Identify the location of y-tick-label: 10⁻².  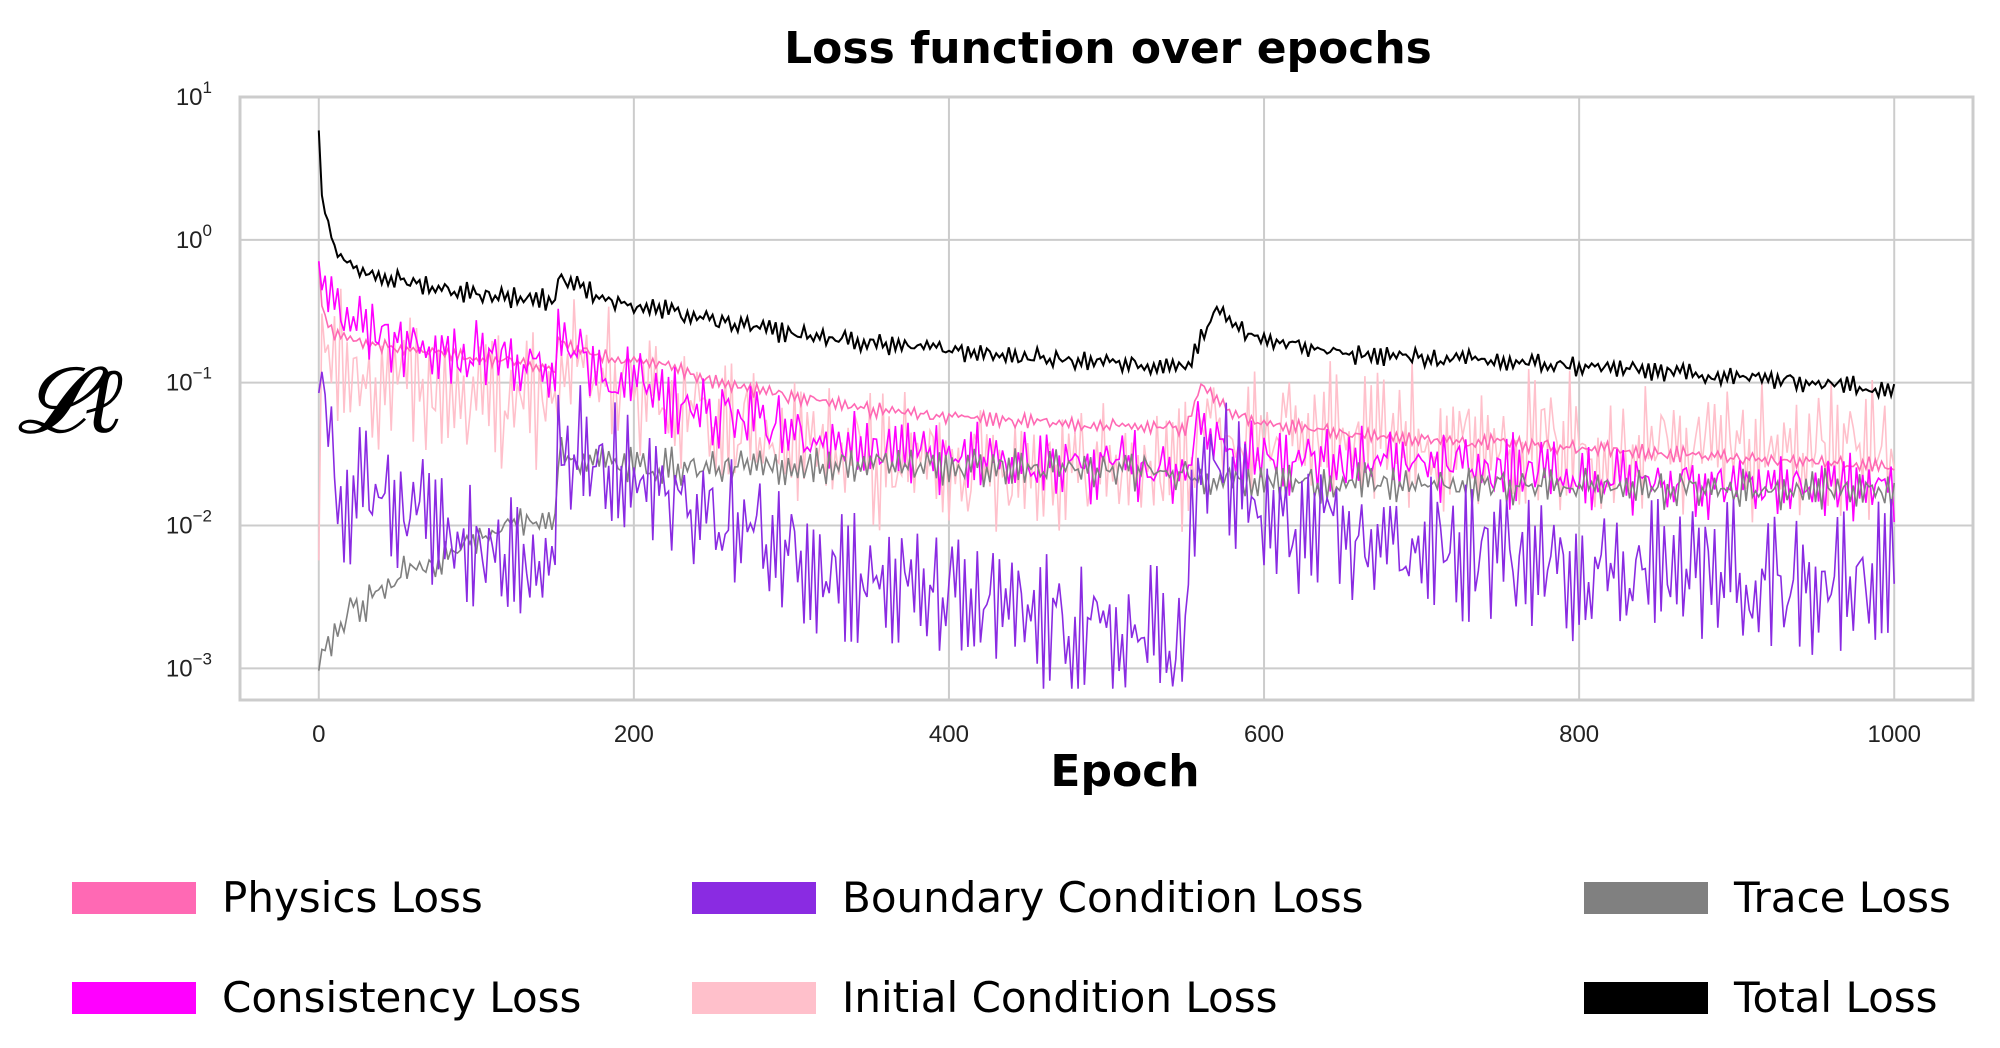
(189, 522).